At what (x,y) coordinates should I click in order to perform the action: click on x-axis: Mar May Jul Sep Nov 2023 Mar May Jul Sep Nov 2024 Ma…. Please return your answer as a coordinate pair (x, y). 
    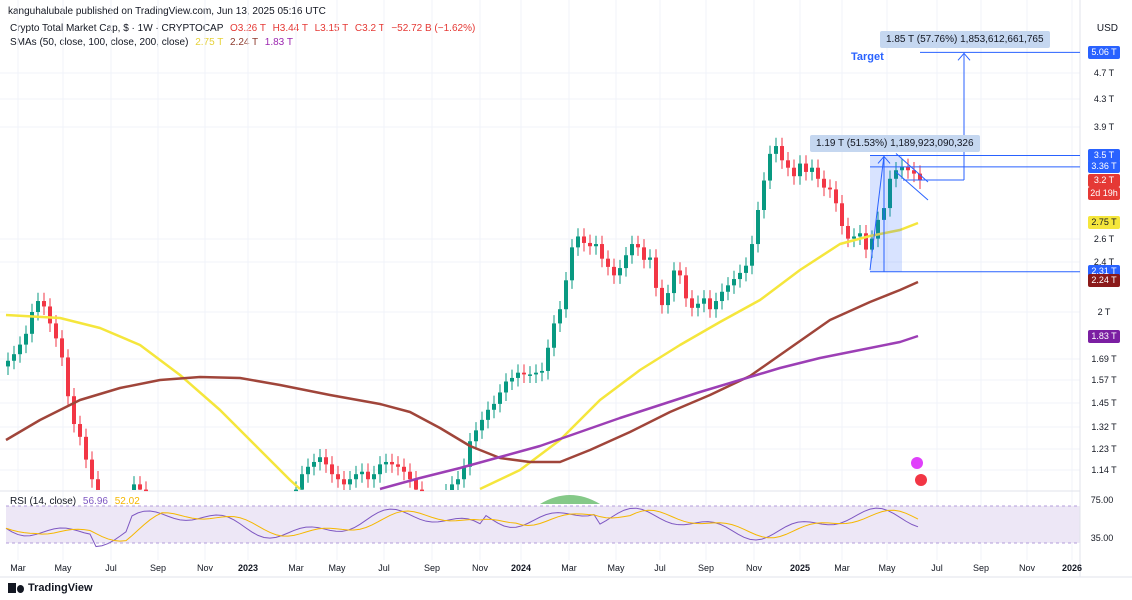
    Looking at the image, I should click on (546, 568).